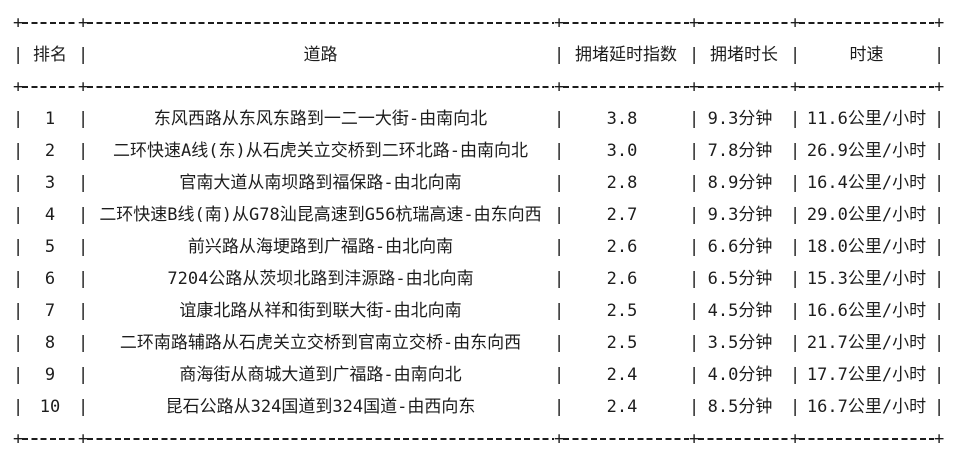 Image resolution: width=959 pixels, height=464 pixels. What do you see at coordinates (320, 183) in the screenshot?
I see `road-cell: 官南大道从南坝路到福保路-由北向南` at bounding box center [320, 183].